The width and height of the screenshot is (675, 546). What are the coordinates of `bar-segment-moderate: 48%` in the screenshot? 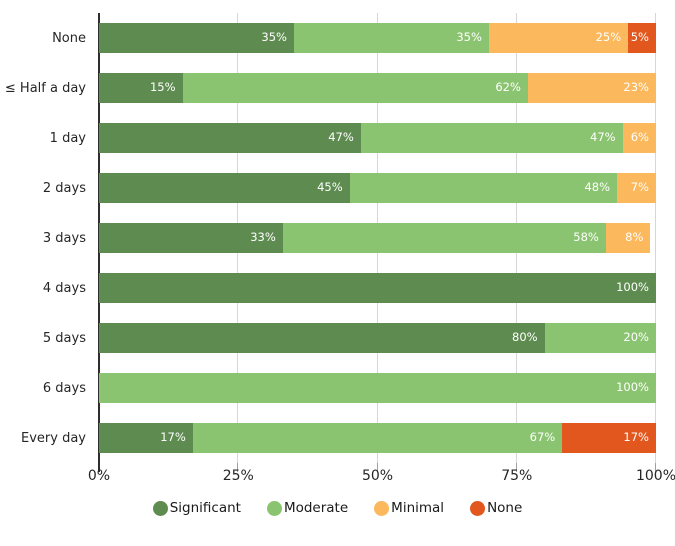 It's located at (483, 188).